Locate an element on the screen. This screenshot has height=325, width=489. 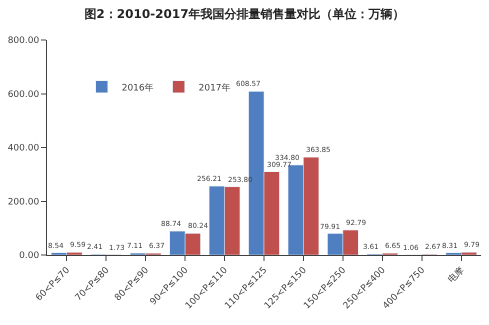
legend-label: 2016年 is located at coordinates (138, 88).